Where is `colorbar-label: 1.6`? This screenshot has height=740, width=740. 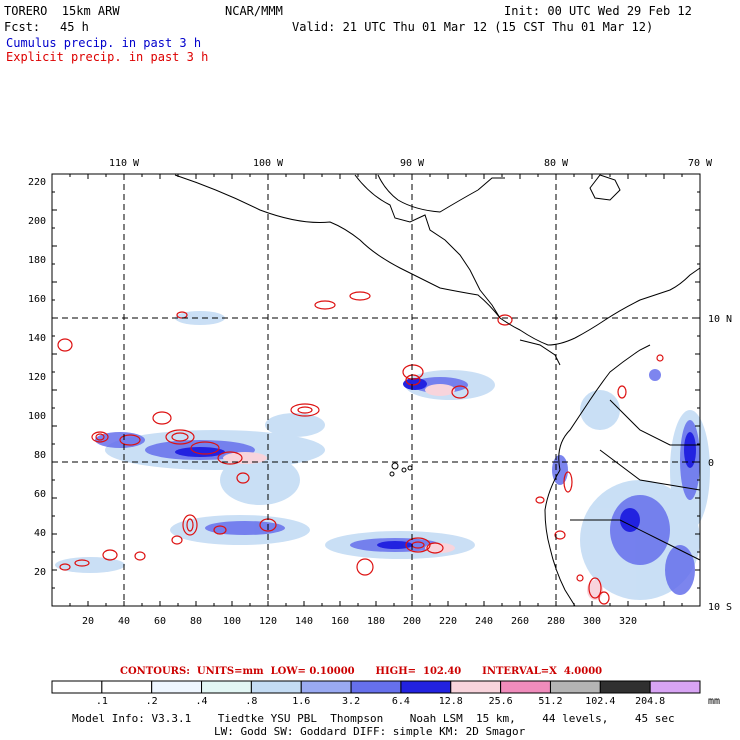 colorbar-label: 1.6 is located at coordinates (301, 701).